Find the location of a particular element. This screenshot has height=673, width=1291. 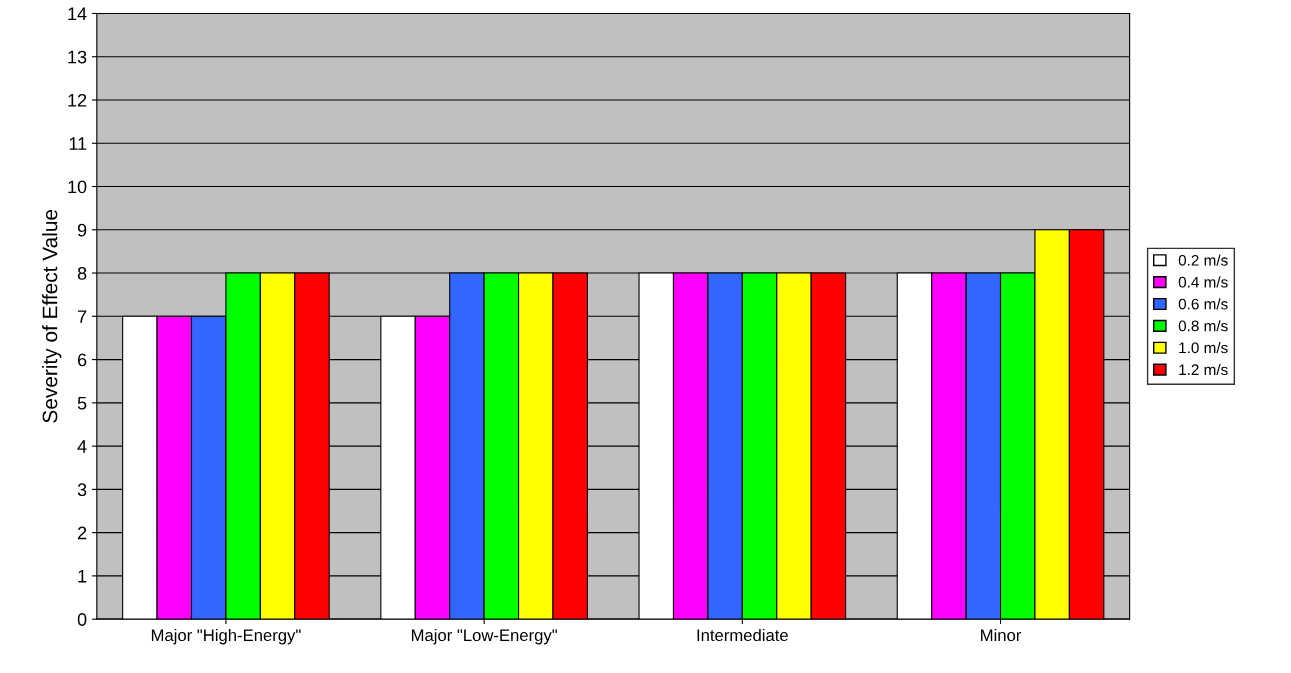

y-tick-label: 6 is located at coordinates (82, 360).